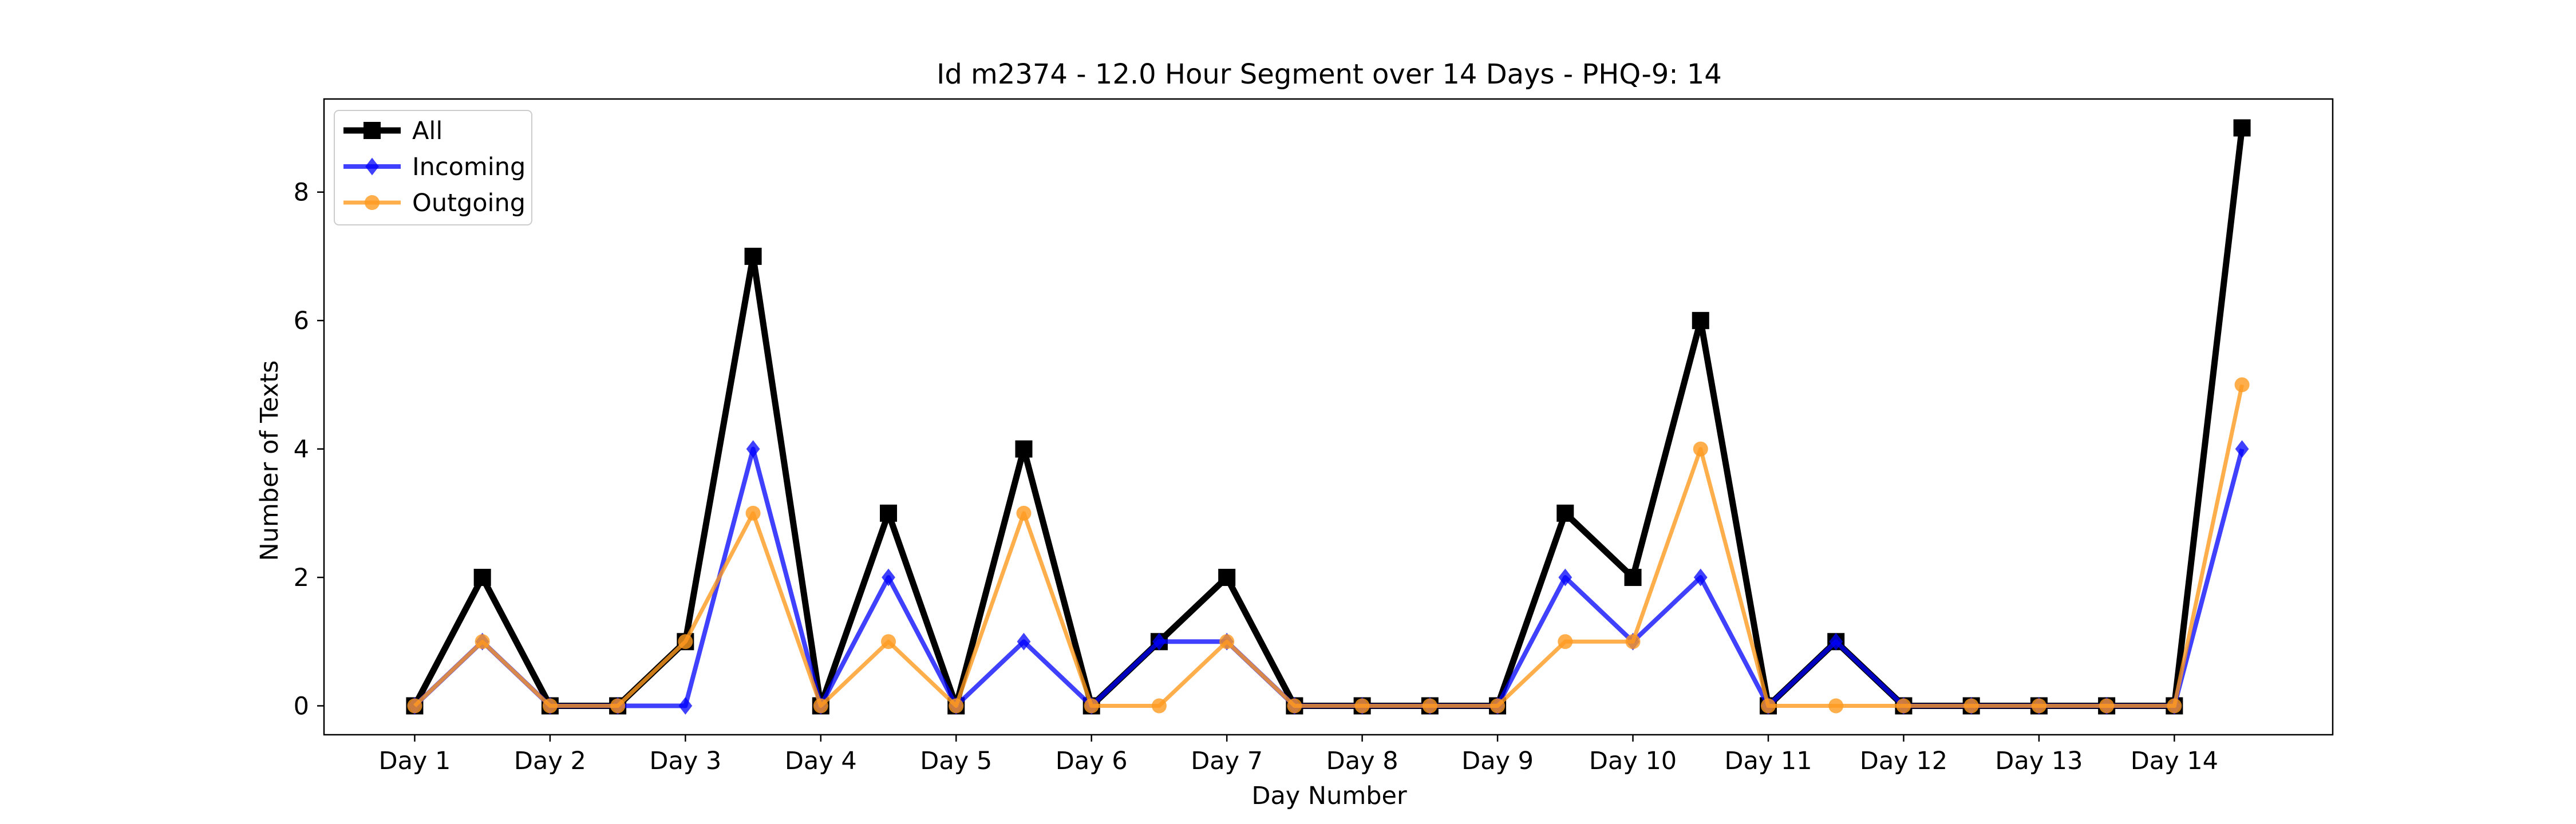  Describe the element at coordinates (1362, 761) in the screenshot. I see `x-tick-label: Day 8` at that location.